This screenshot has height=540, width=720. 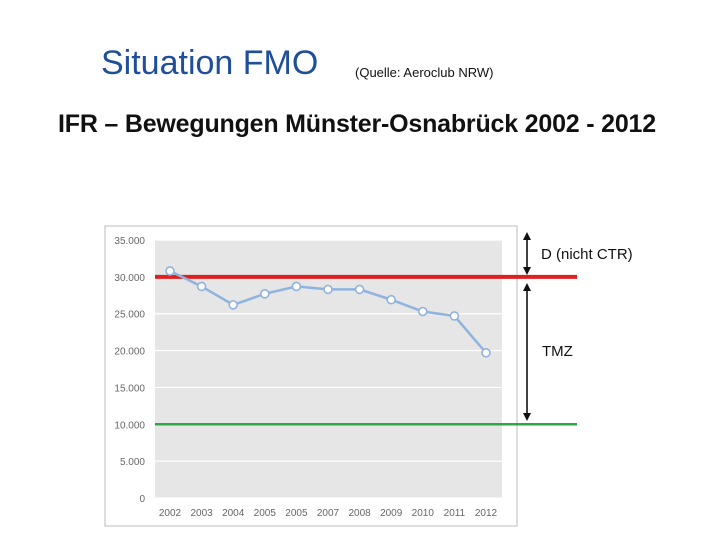 What do you see at coordinates (486, 513) in the screenshot?
I see `x-tick-label: 2012` at bounding box center [486, 513].